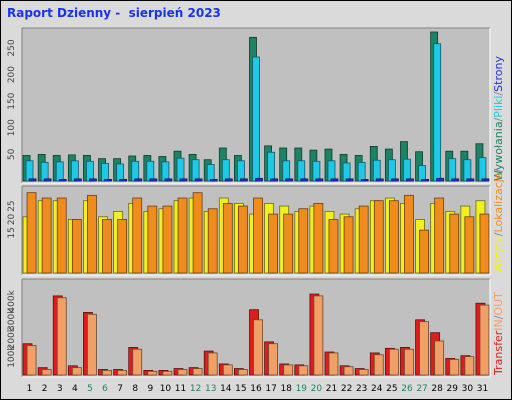  What do you see at coordinates (498, 94) in the screenshot?
I see `panel-hits-legend-item: /` at bounding box center [498, 94].